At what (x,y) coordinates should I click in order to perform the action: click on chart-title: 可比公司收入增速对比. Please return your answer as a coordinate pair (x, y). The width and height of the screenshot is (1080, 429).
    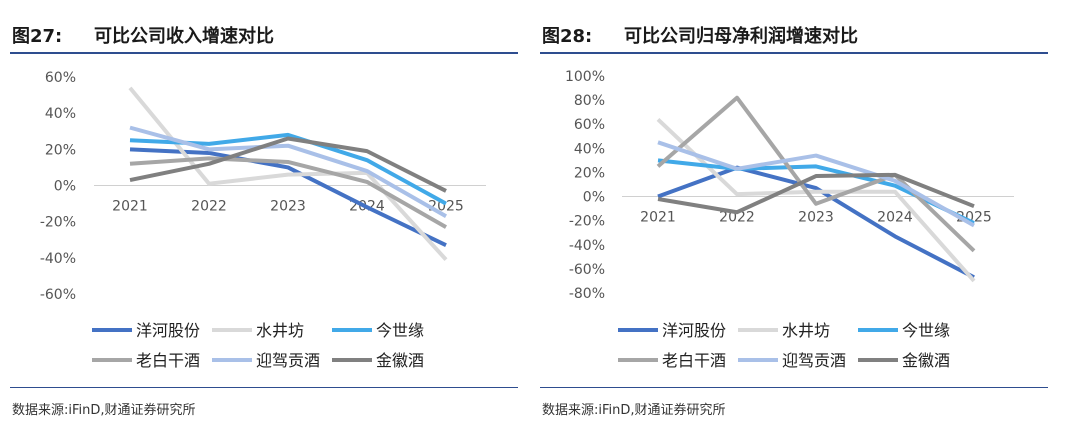
    Looking at the image, I should click on (184, 36).